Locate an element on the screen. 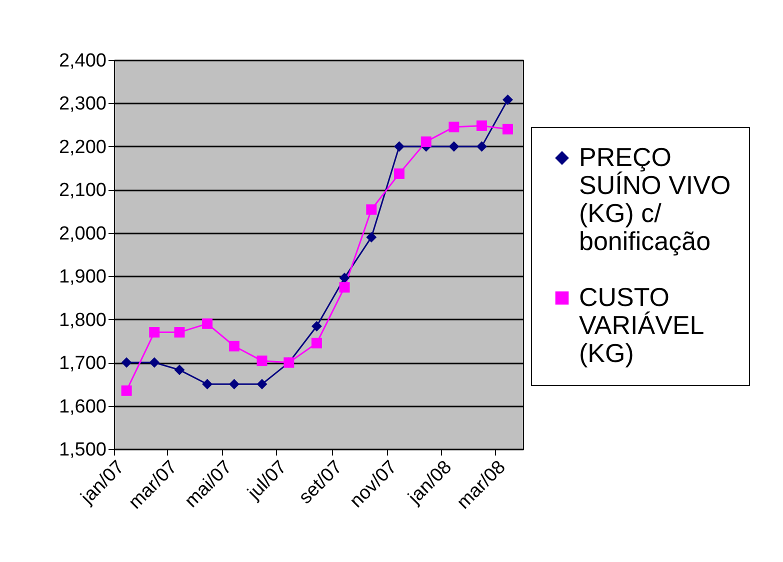 Image resolution: width=783 pixels, height=562 pixels. legend-label: PREÇO SUÍNO VIVO (KG) c/ bonificação is located at coordinates (655, 199).